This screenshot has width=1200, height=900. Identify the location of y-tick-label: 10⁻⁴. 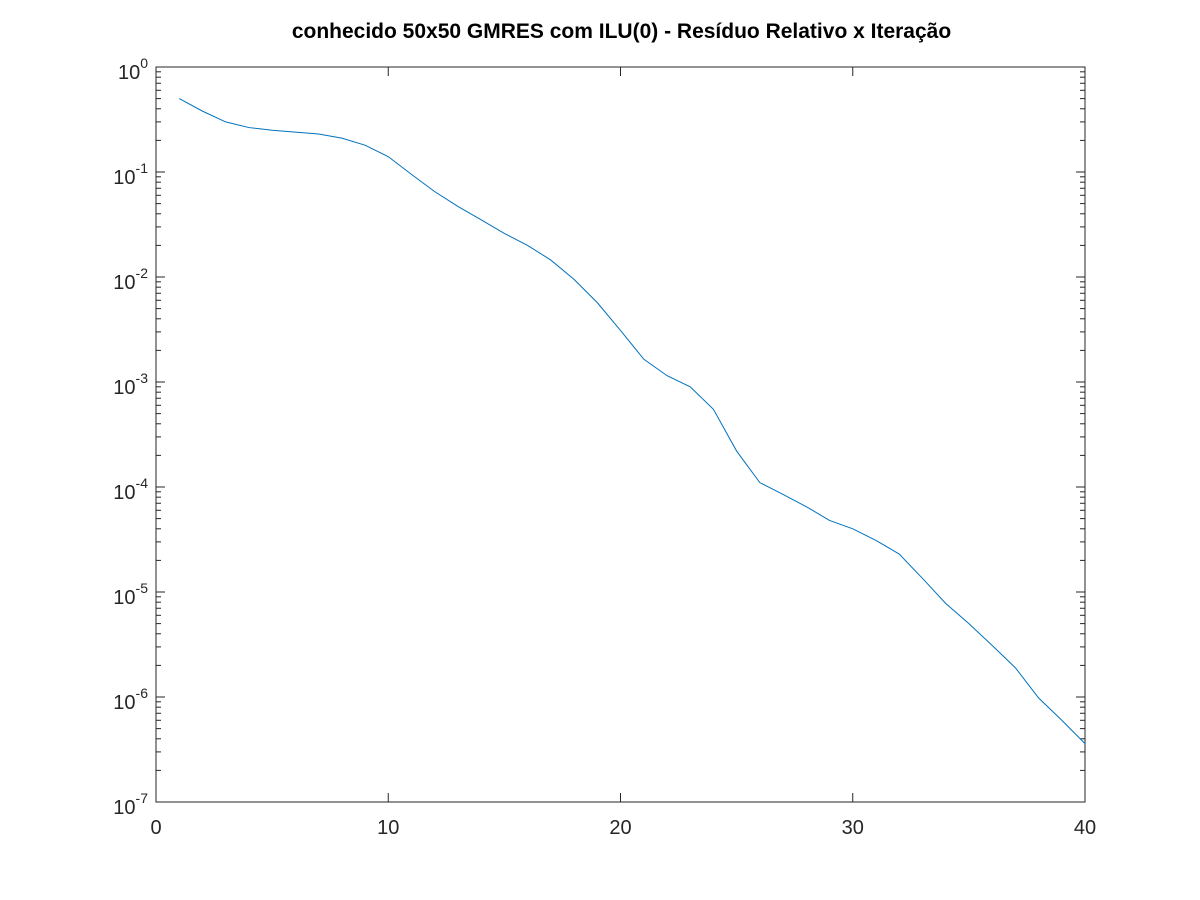
(130, 489).